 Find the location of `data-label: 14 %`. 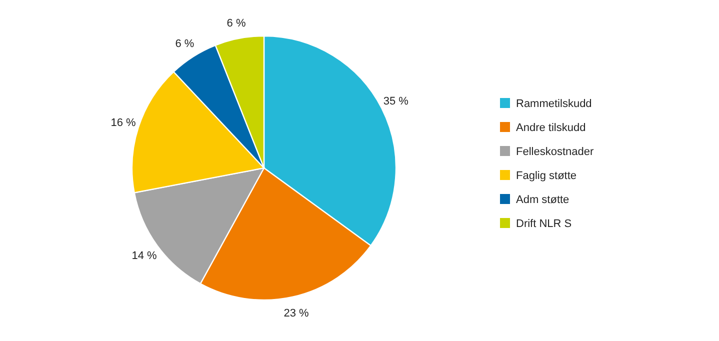

data-label: 14 % is located at coordinates (145, 256).